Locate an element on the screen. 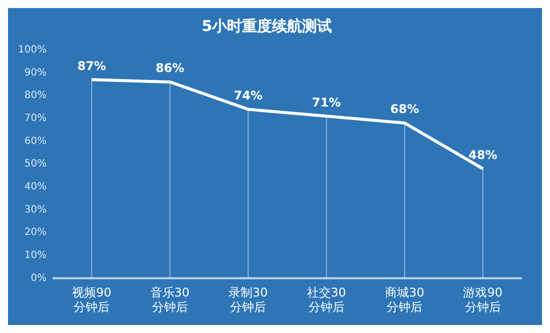 The image size is (550, 333). y-tick-label: 30% is located at coordinates (35, 210).